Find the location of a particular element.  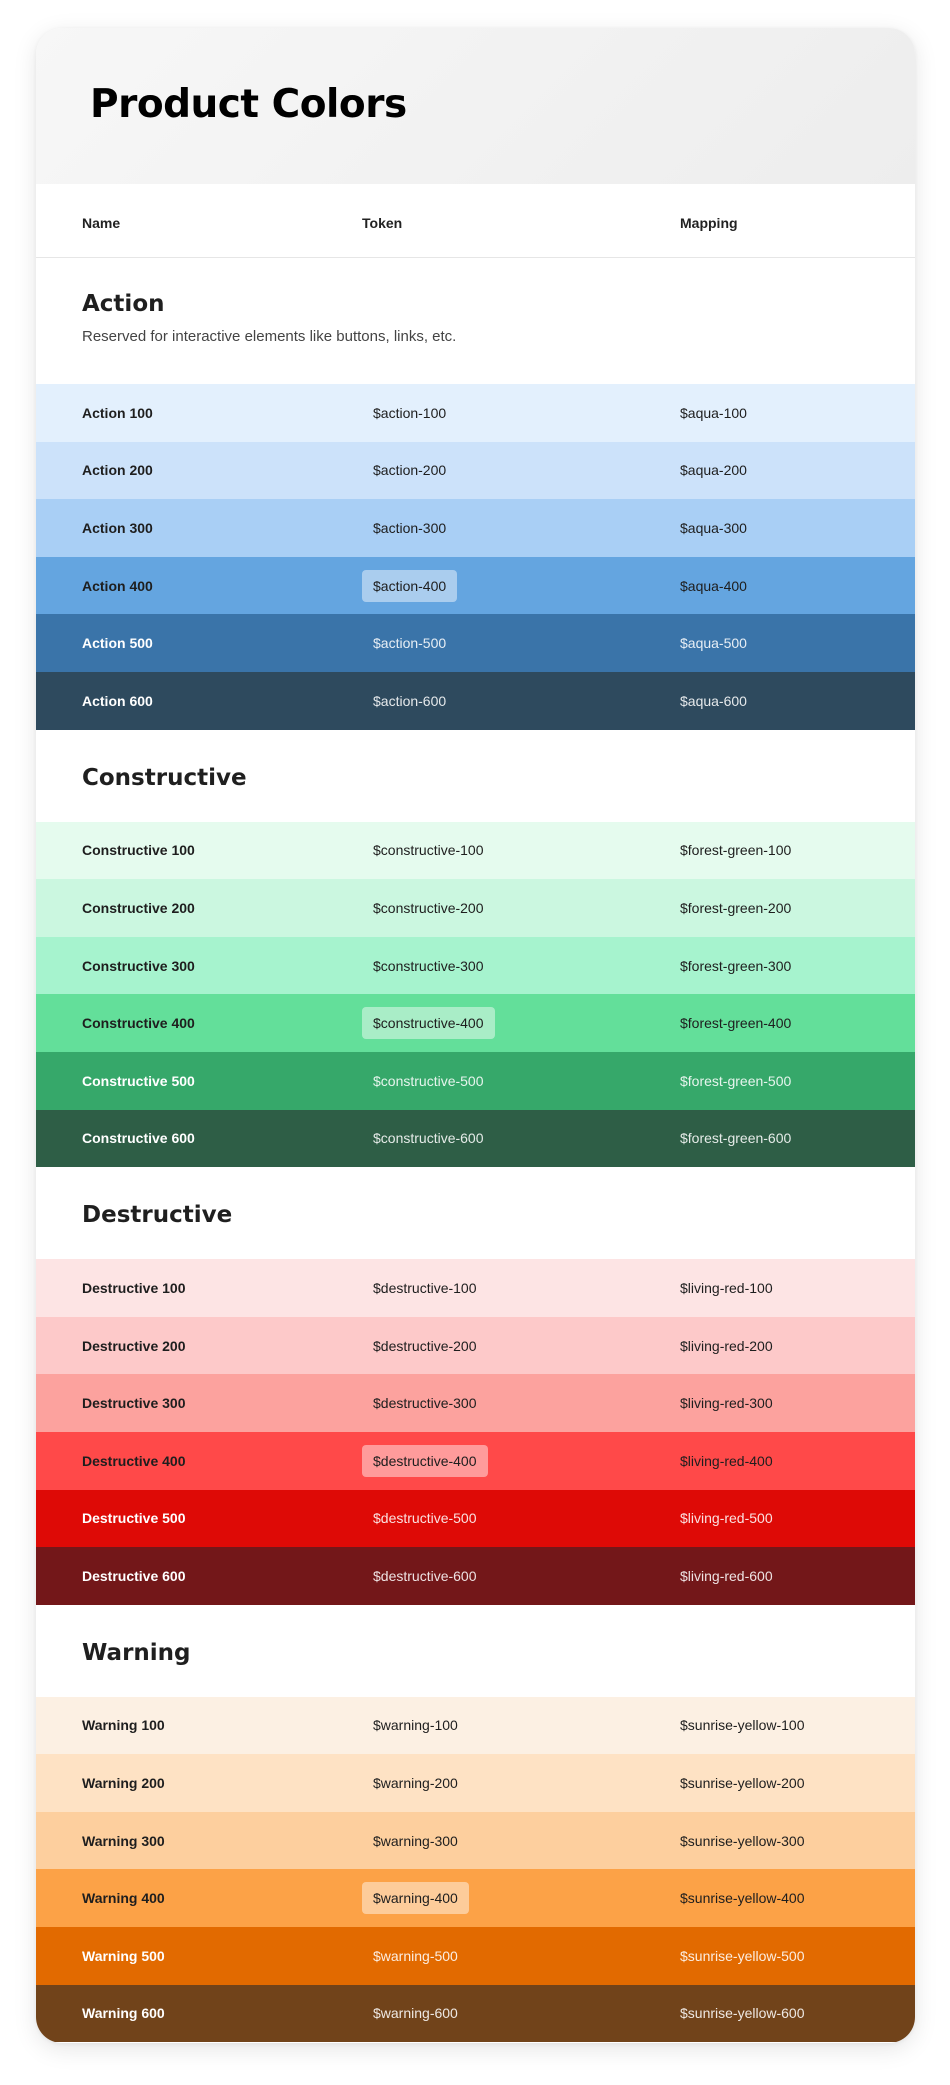

token-value: $constructive-500 is located at coordinates (428, 1080).